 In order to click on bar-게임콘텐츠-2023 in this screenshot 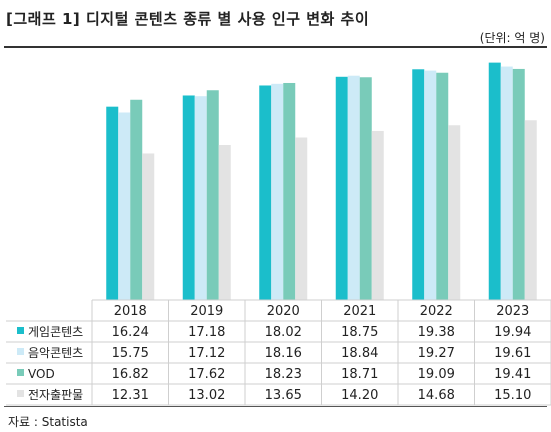, I will do `click(494, 181)`.